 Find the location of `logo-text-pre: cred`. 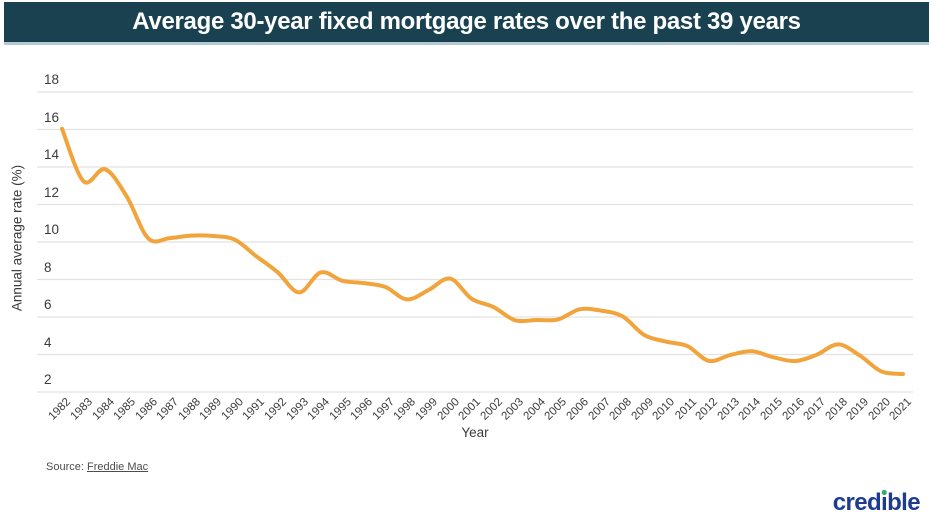

logo-text-pre: cred is located at coordinates (857, 502).